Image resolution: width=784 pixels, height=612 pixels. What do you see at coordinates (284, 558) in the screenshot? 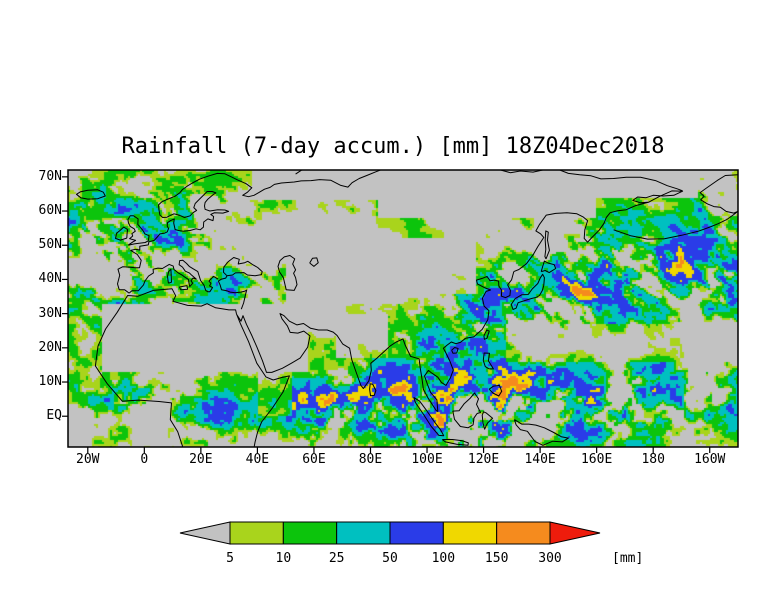
I see `colorbar-tick-label: 10` at bounding box center [284, 558].